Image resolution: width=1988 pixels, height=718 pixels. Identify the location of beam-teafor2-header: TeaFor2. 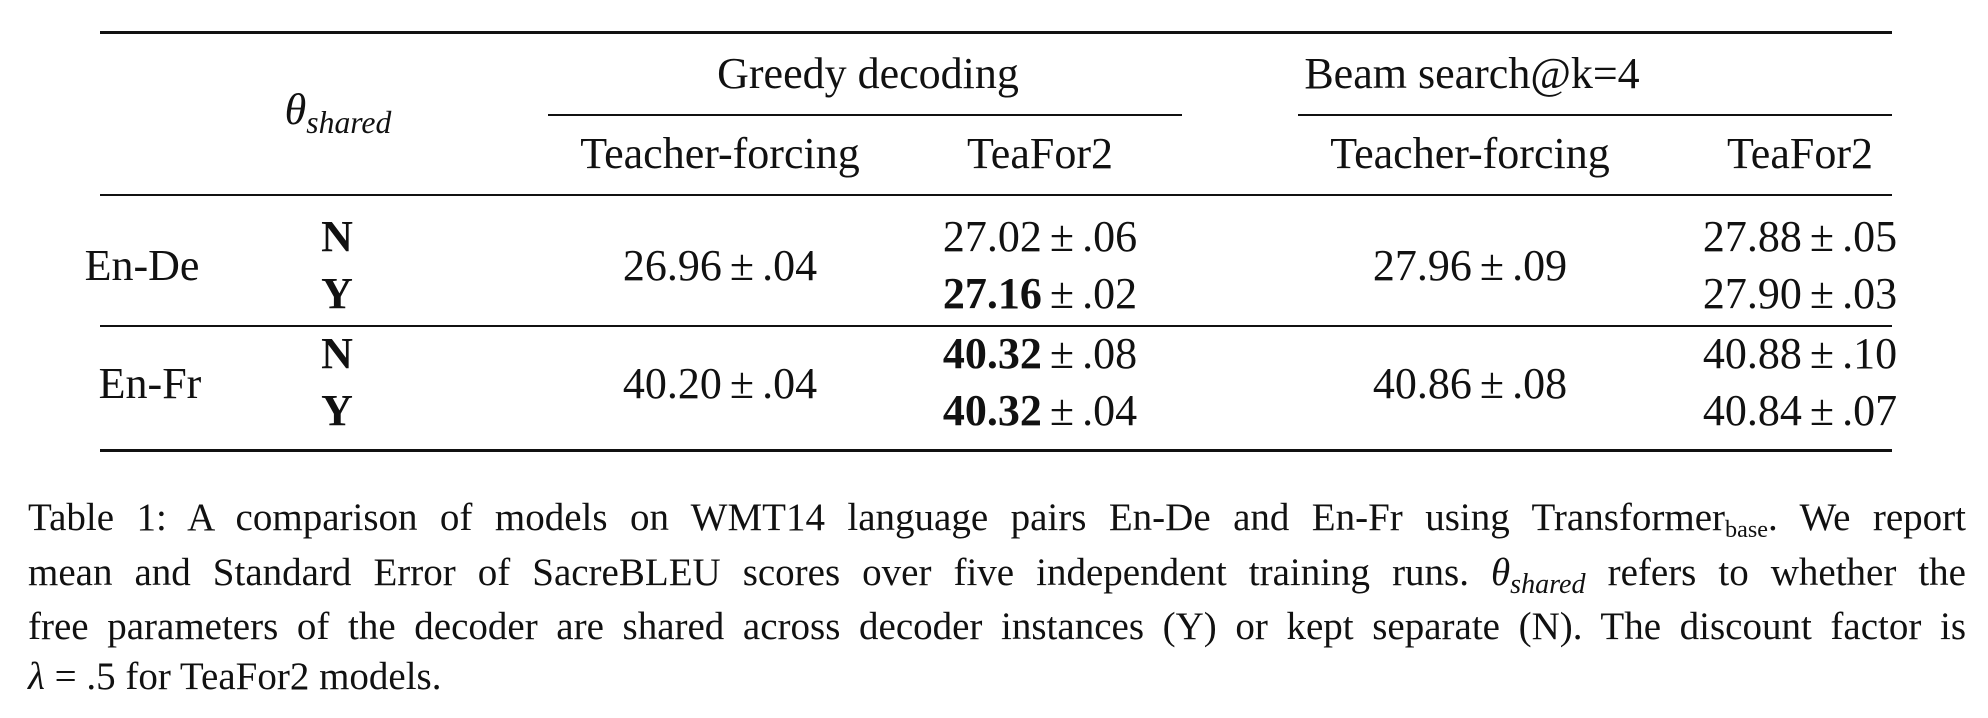
(1800, 153).